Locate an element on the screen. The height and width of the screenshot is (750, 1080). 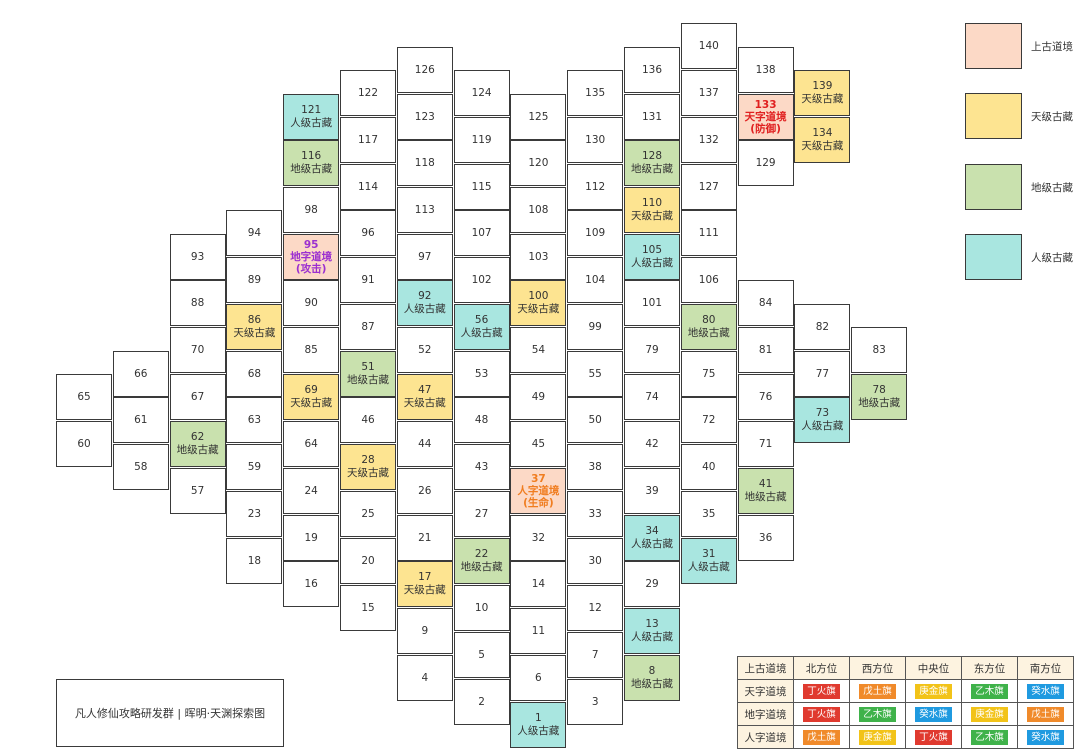
flag-badge: 乙木旗 is located at coordinates (989, 691).